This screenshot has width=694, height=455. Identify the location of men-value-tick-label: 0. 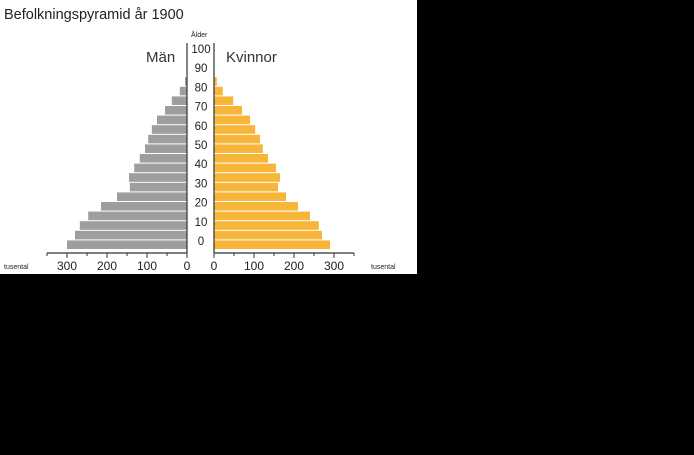
(187, 266).